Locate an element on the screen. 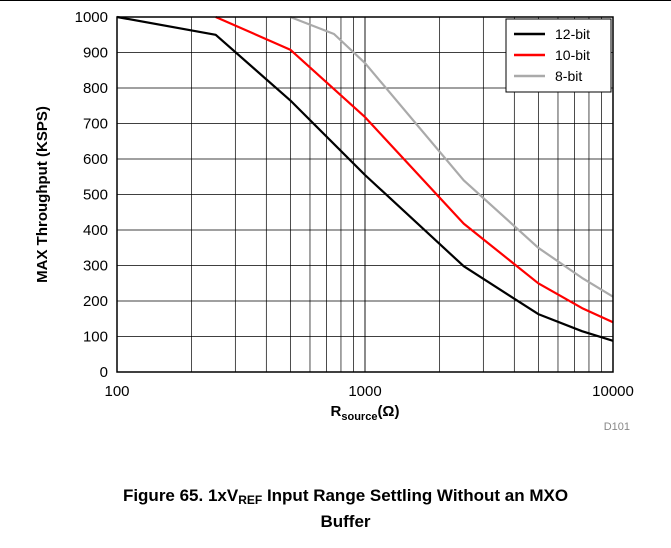 Image resolution: width=671 pixels, height=548 pixels. y-tick-label: 400 is located at coordinates (95, 230).